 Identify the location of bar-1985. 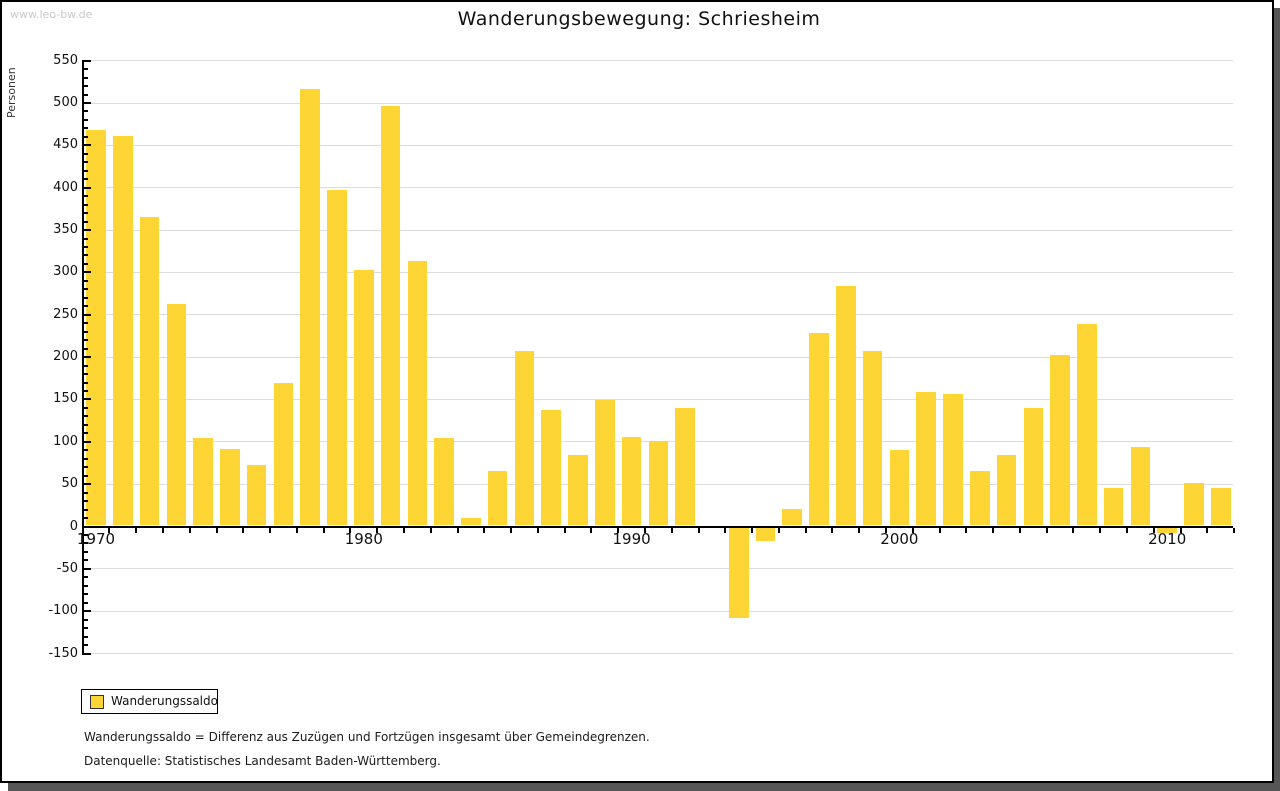
(497, 498).